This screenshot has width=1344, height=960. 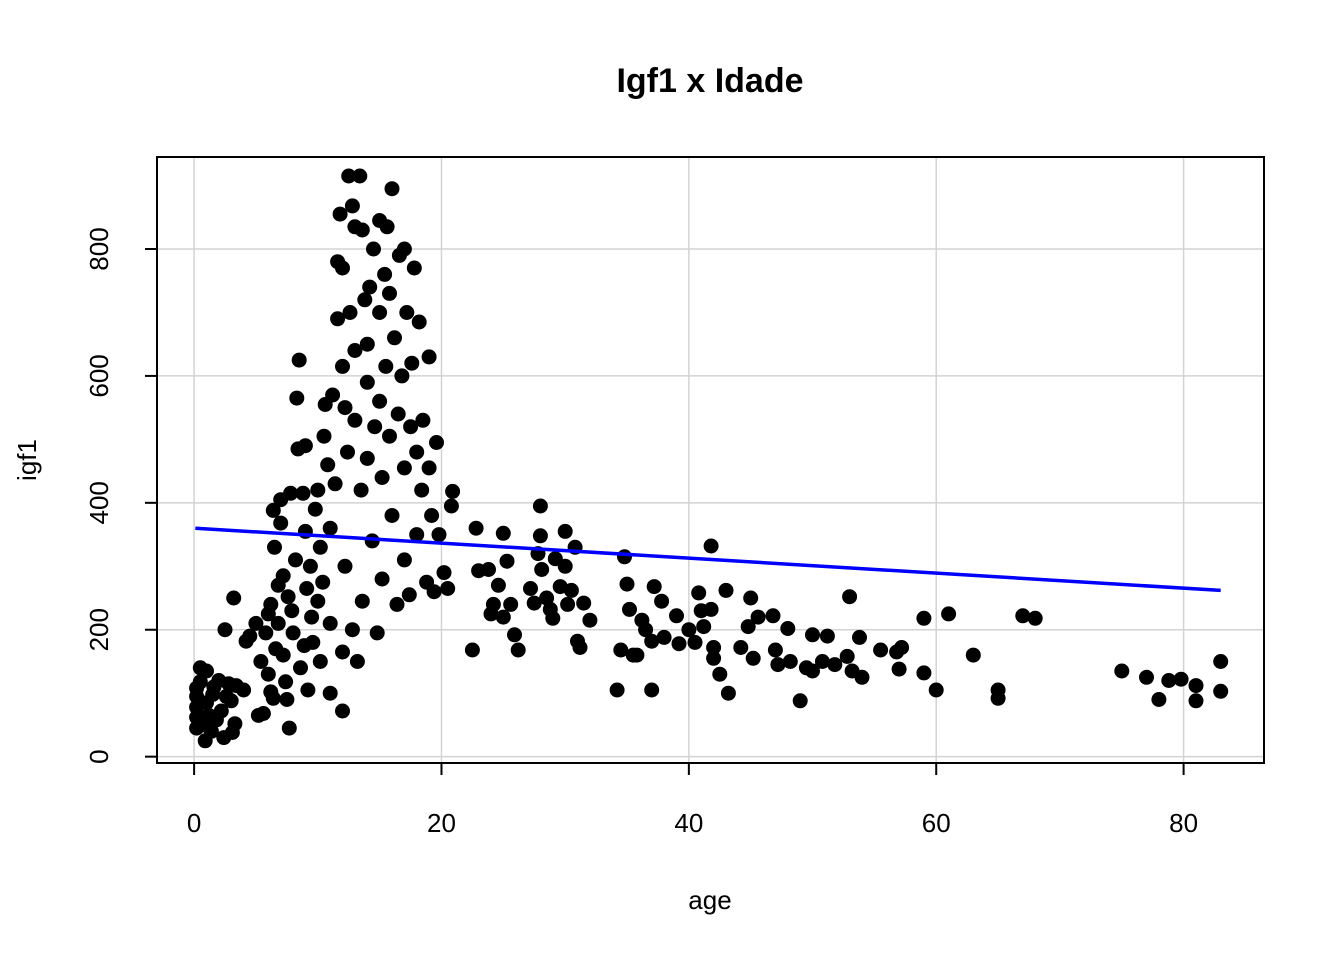 What do you see at coordinates (120, 495) in the screenshot?
I see `y-axis-ticks: 0 200 400 600 800` at bounding box center [120, 495].